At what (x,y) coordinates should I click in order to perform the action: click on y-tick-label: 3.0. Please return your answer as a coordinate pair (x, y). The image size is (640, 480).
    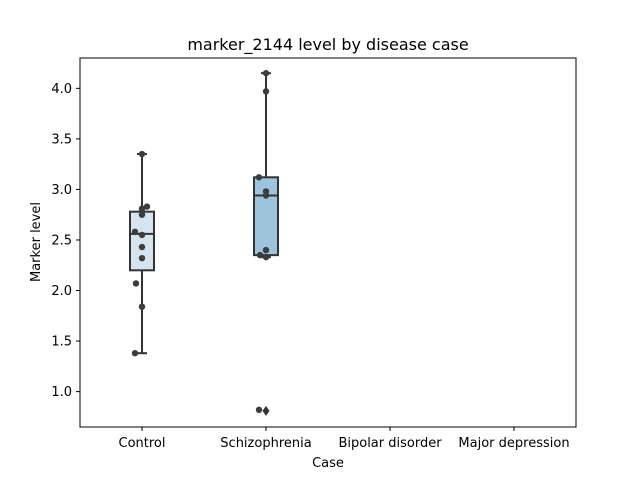
    Looking at the image, I should click on (61, 190).